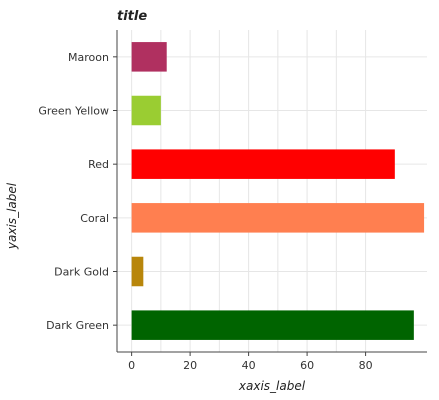 The image size is (439, 400). Describe the element at coordinates (73, 111) in the screenshot. I see `y-tick-label: Green Yellow` at that location.